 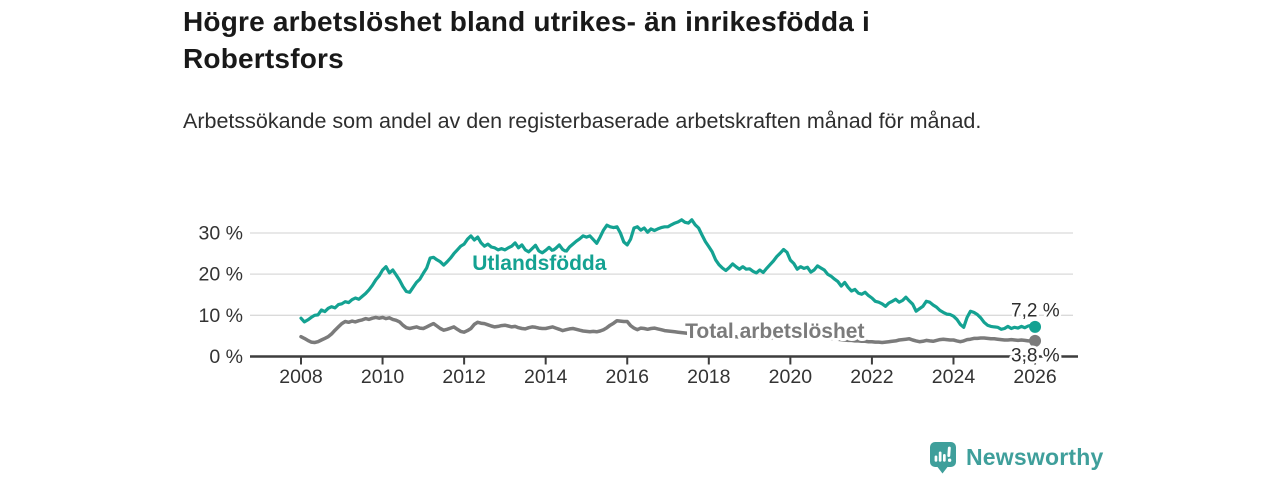 I want to click on end-value-label: 7,2 %, so click(x=1035, y=310).